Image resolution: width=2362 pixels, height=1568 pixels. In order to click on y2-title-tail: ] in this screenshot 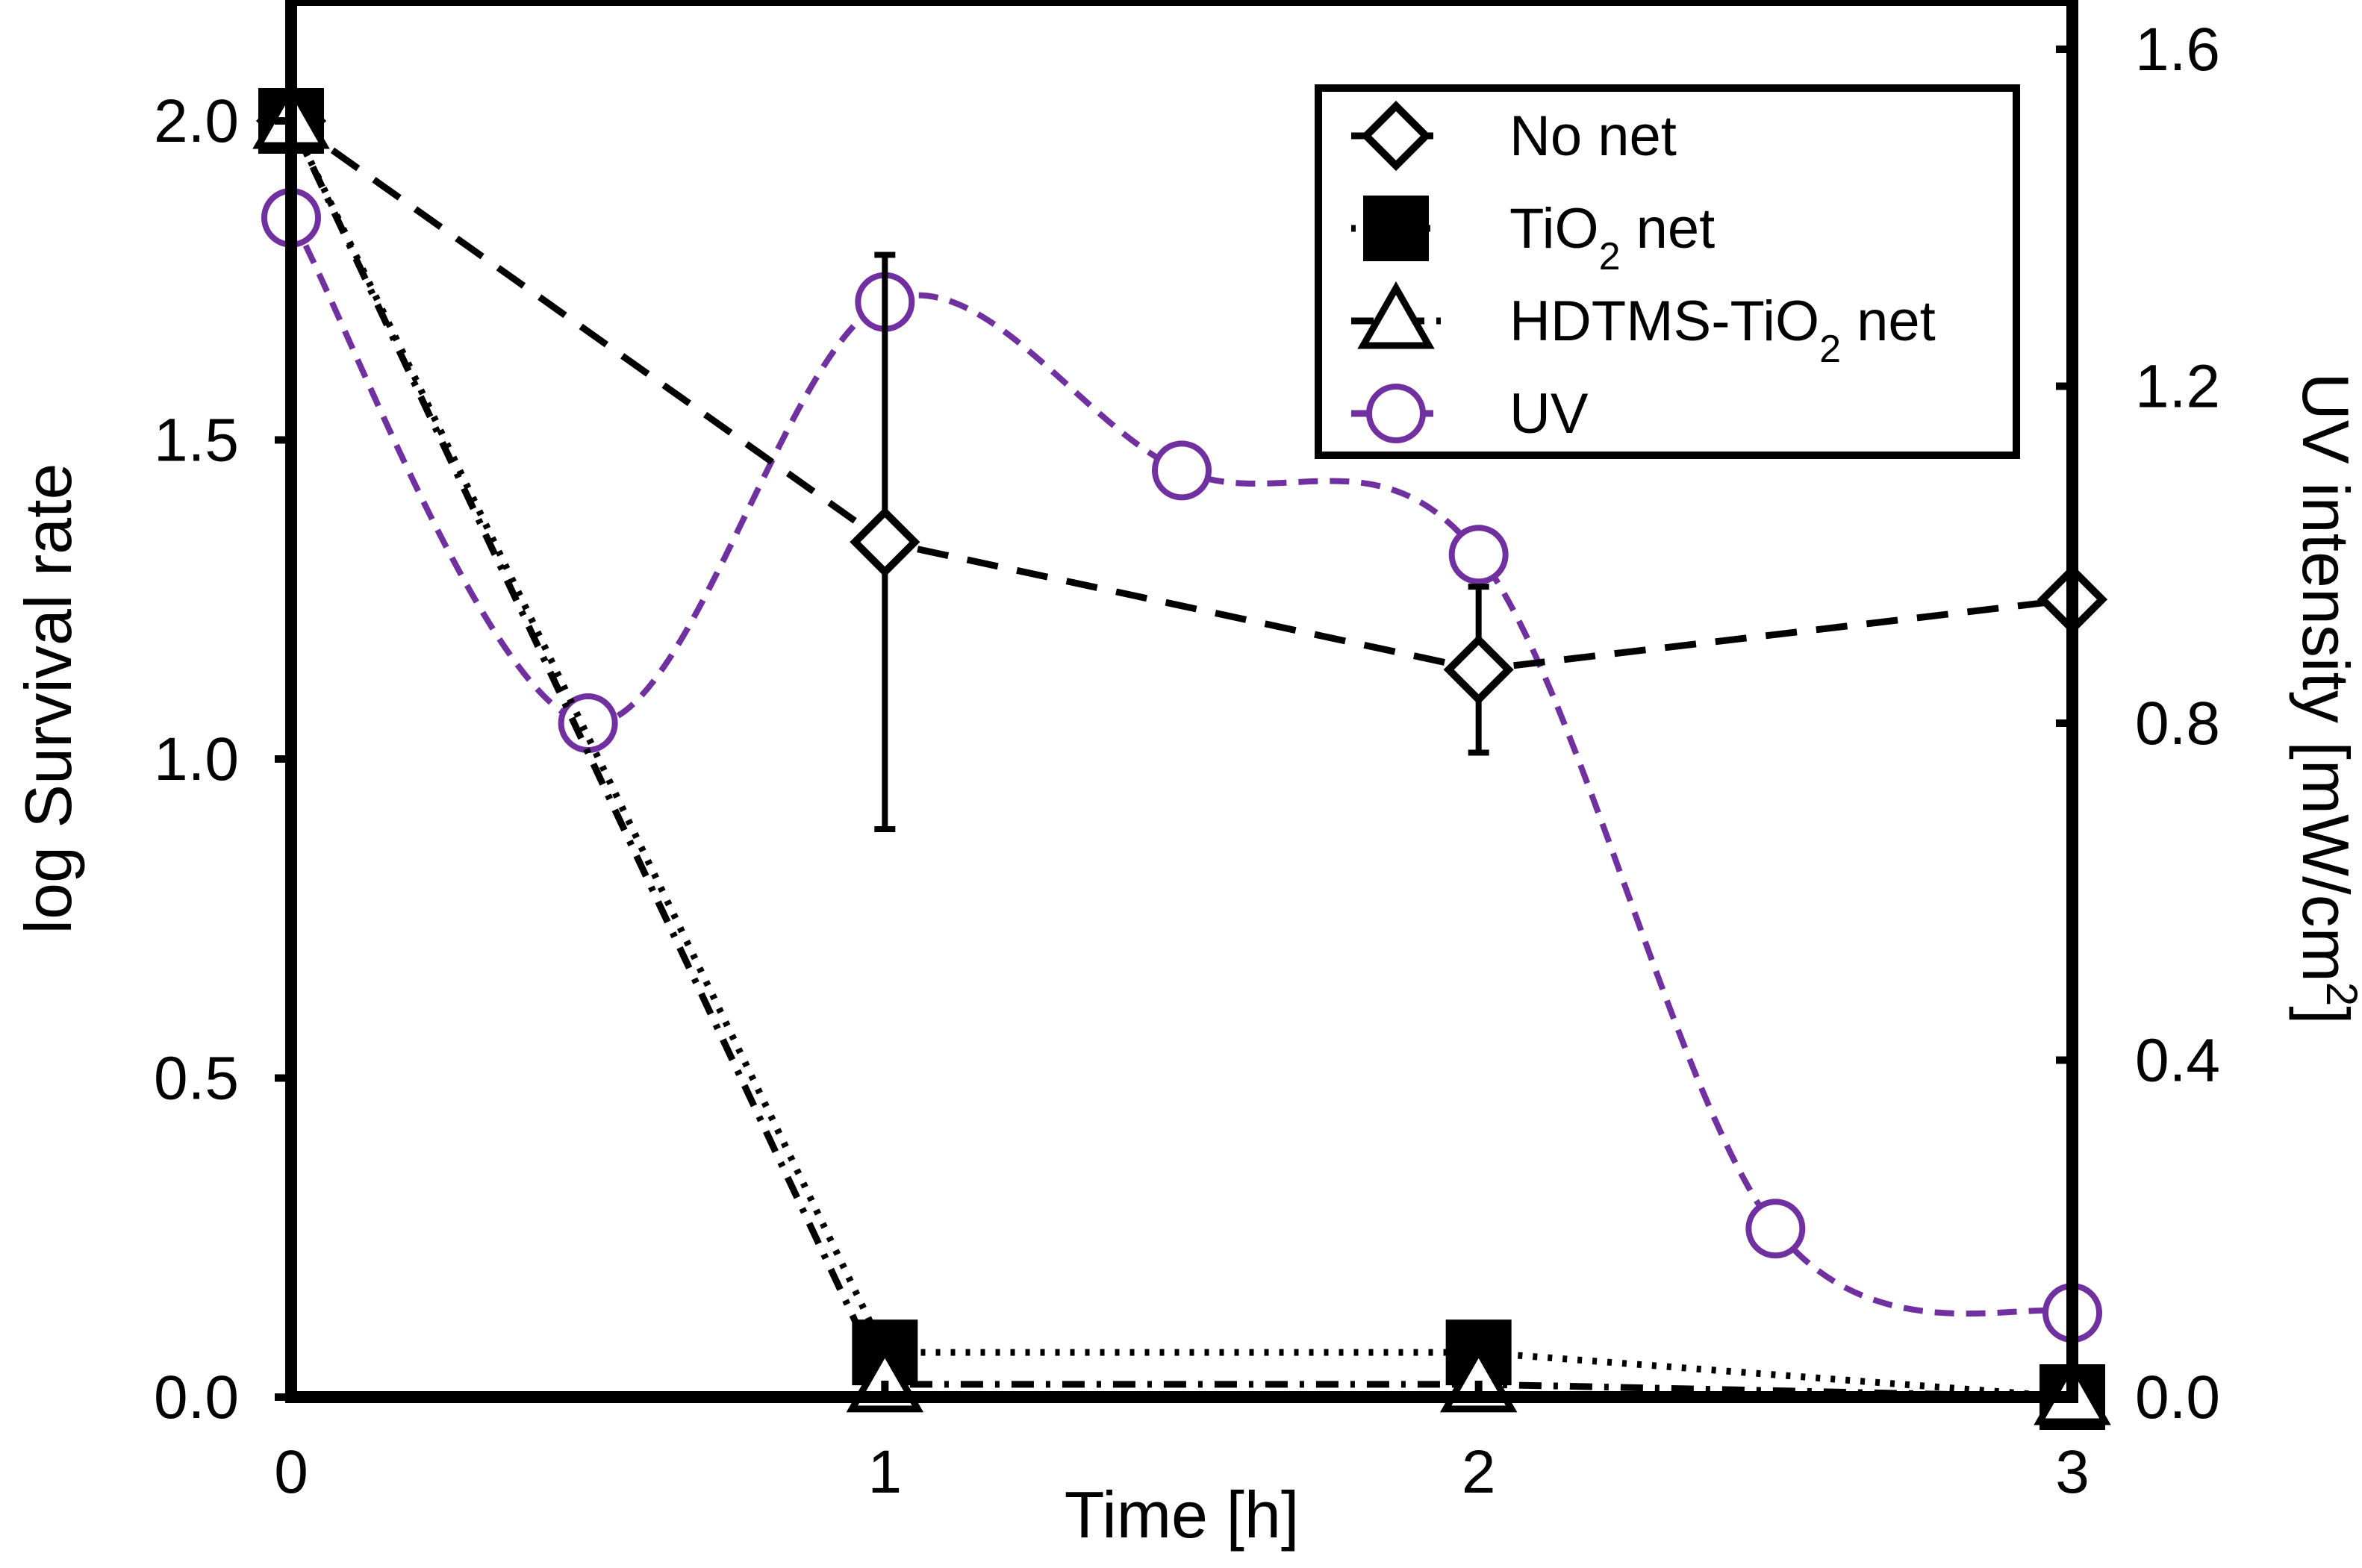, I will do `click(2325, 1015)`.